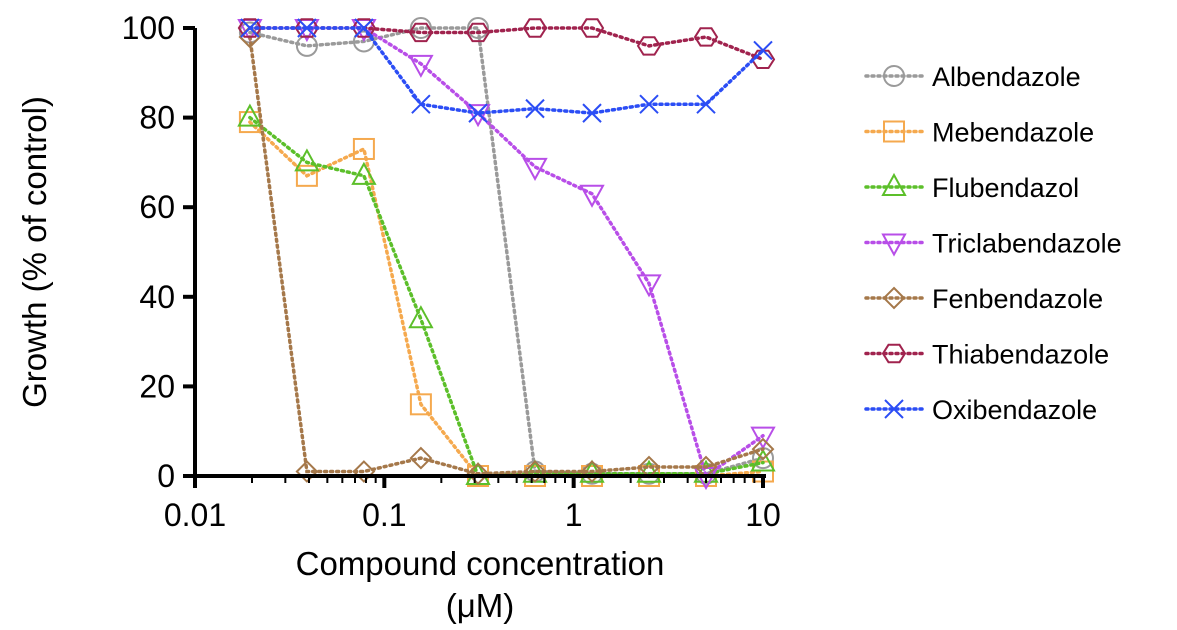  I want to click on legend-item: Fenbendazole, so click(983, 299).